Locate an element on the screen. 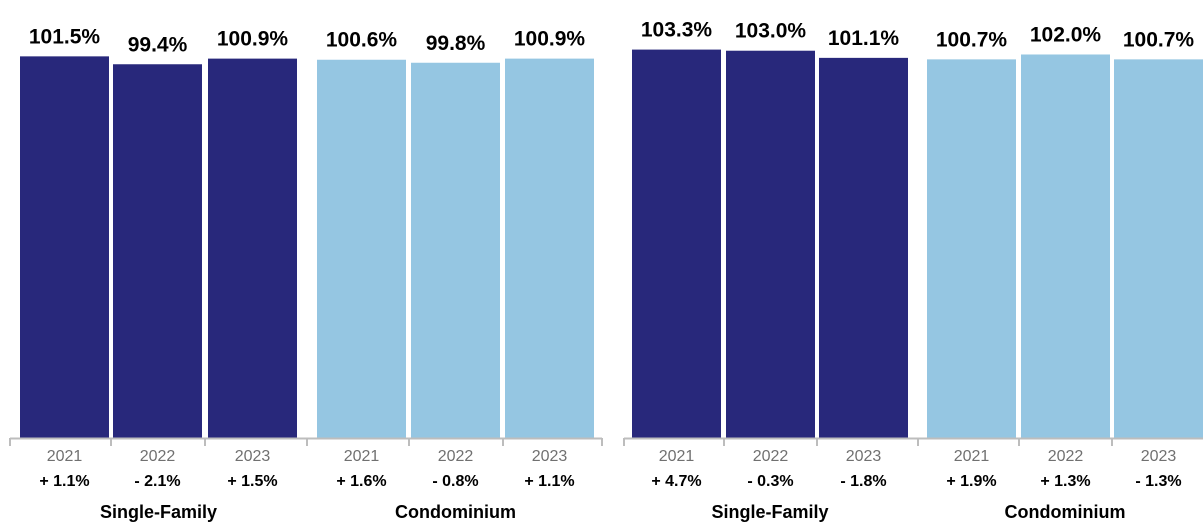 The width and height of the screenshot is (1203, 531). value-label: 101.1% is located at coordinates (864, 38).